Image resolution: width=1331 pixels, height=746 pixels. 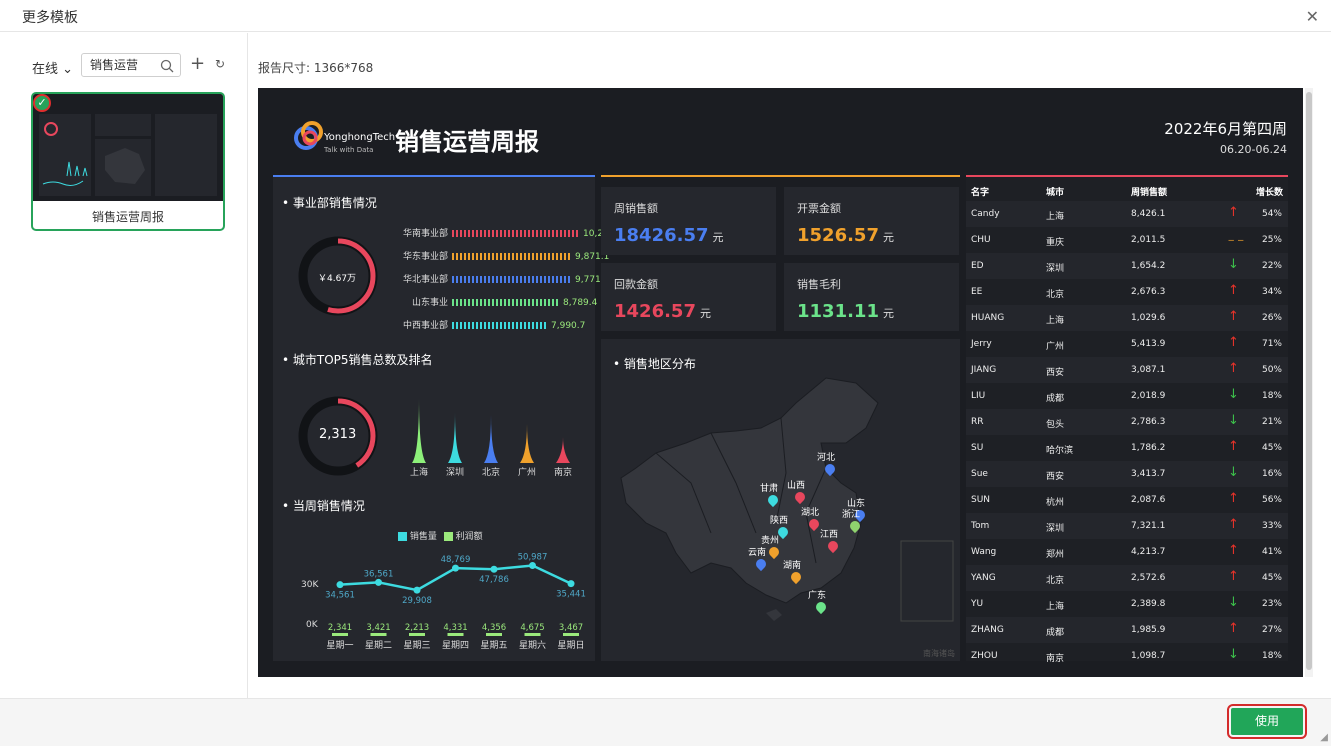 What do you see at coordinates (1127, 214) in the screenshot?
I see `table-row: Candy 上海 8,426.1 ↑ 54%` at bounding box center [1127, 214].